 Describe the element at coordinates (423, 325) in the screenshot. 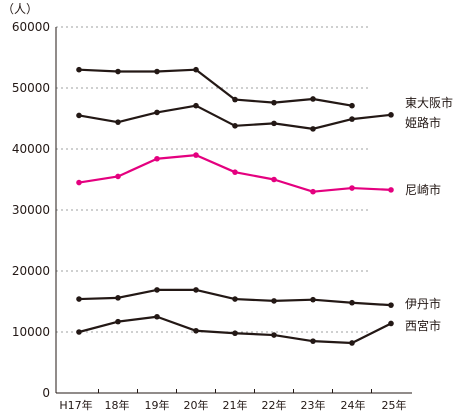

I see `series-label: 西宮市` at that location.